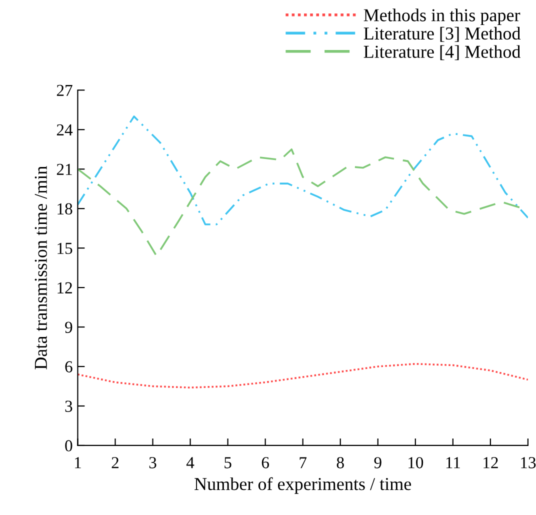  Describe the element at coordinates (442, 16) in the screenshot. I see `legend-label: Methods in this paper` at that location.